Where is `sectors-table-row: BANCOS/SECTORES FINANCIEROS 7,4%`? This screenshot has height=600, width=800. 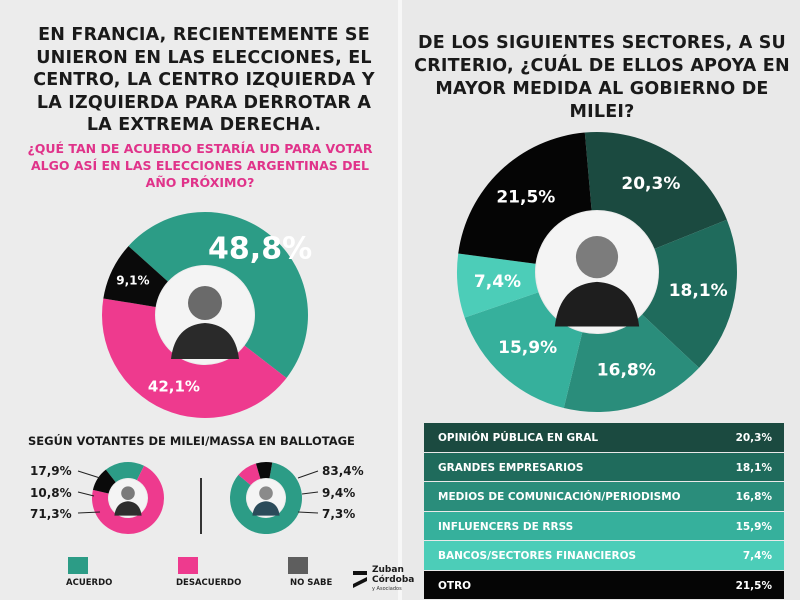 sectors-table-row: BANCOS/SECTORES FINANCIEROS 7,4% is located at coordinates (604, 556).